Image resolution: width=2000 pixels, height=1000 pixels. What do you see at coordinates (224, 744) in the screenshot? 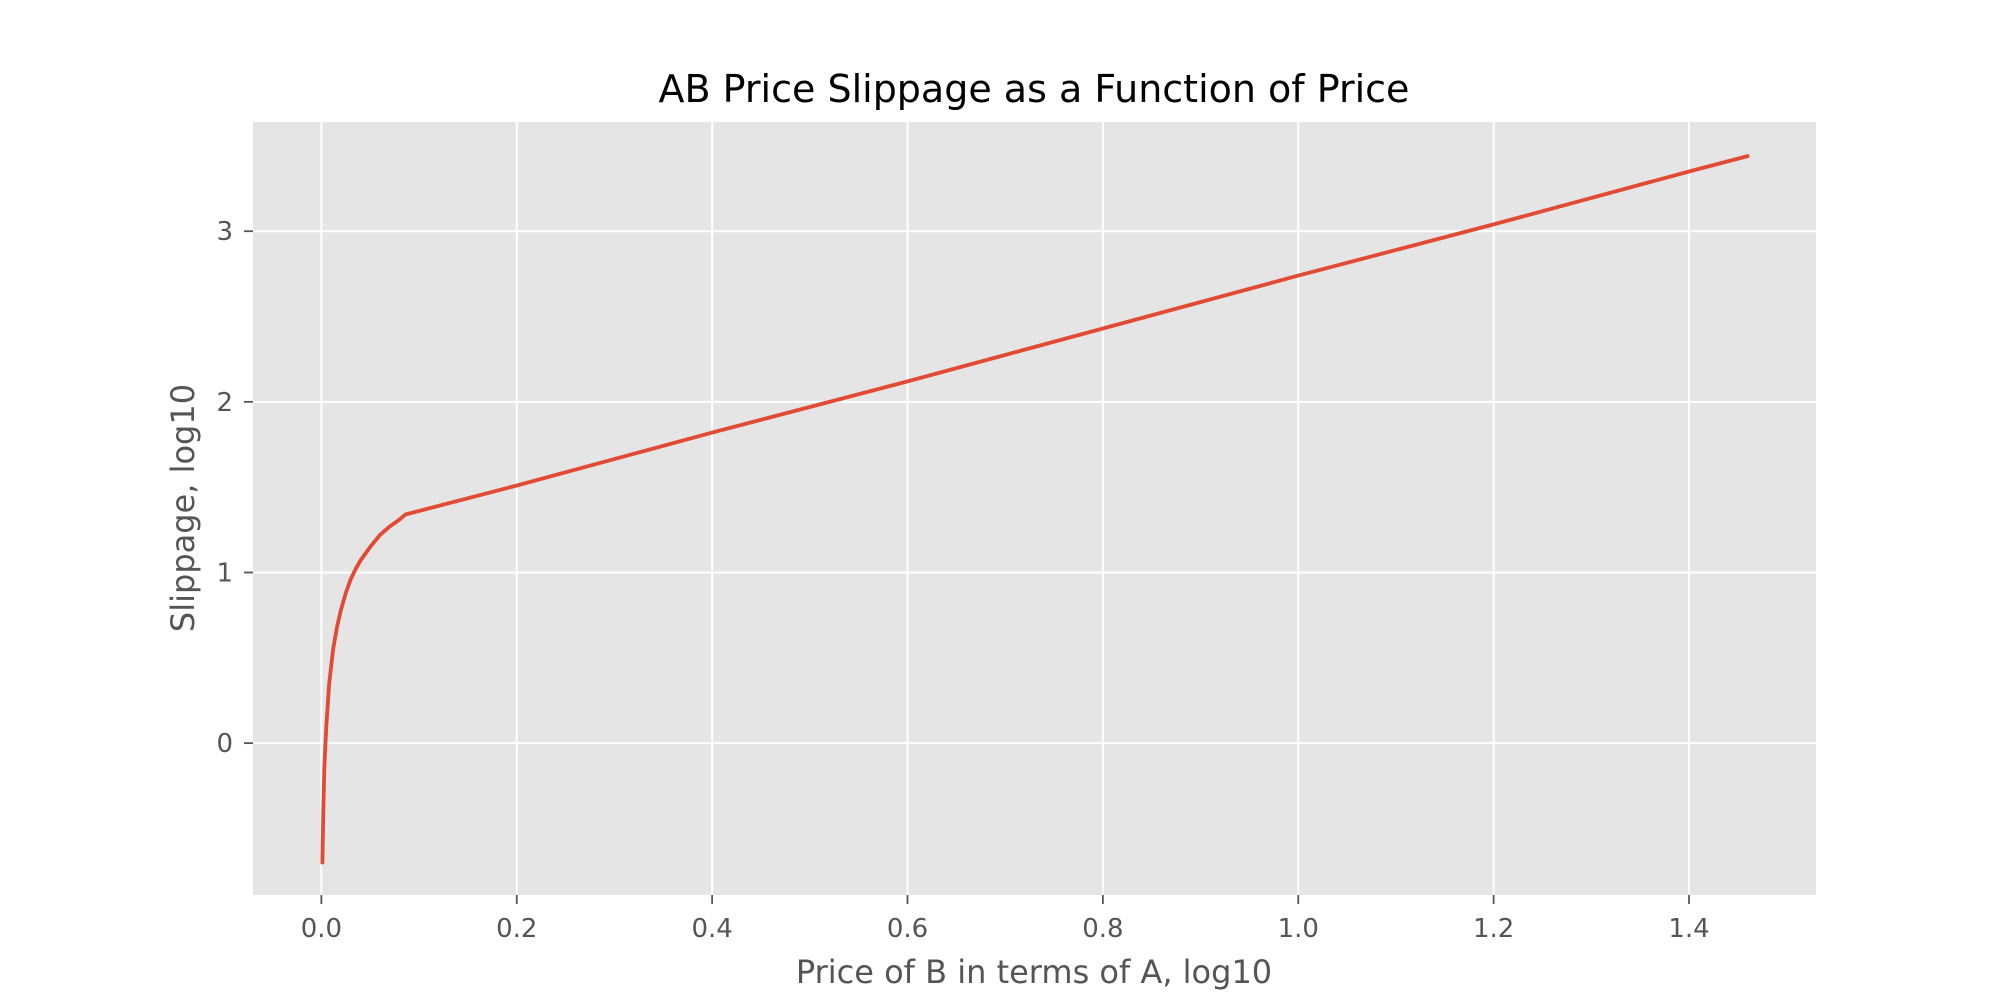
I see `y-tick-label: 0` at bounding box center [224, 744].